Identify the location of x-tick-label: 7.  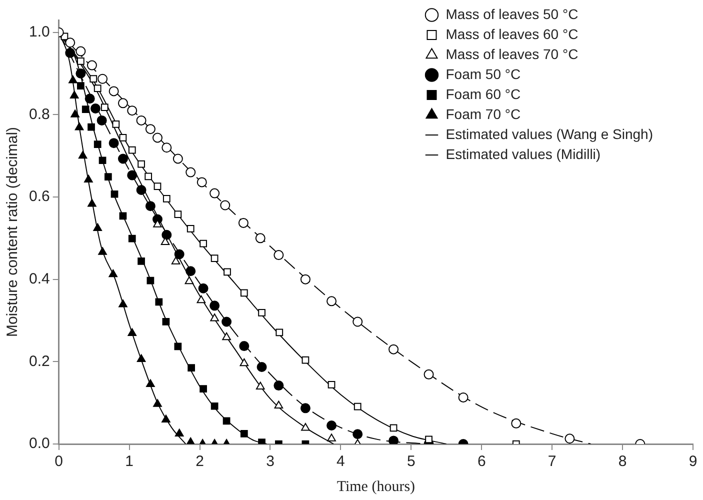
(552, 461).